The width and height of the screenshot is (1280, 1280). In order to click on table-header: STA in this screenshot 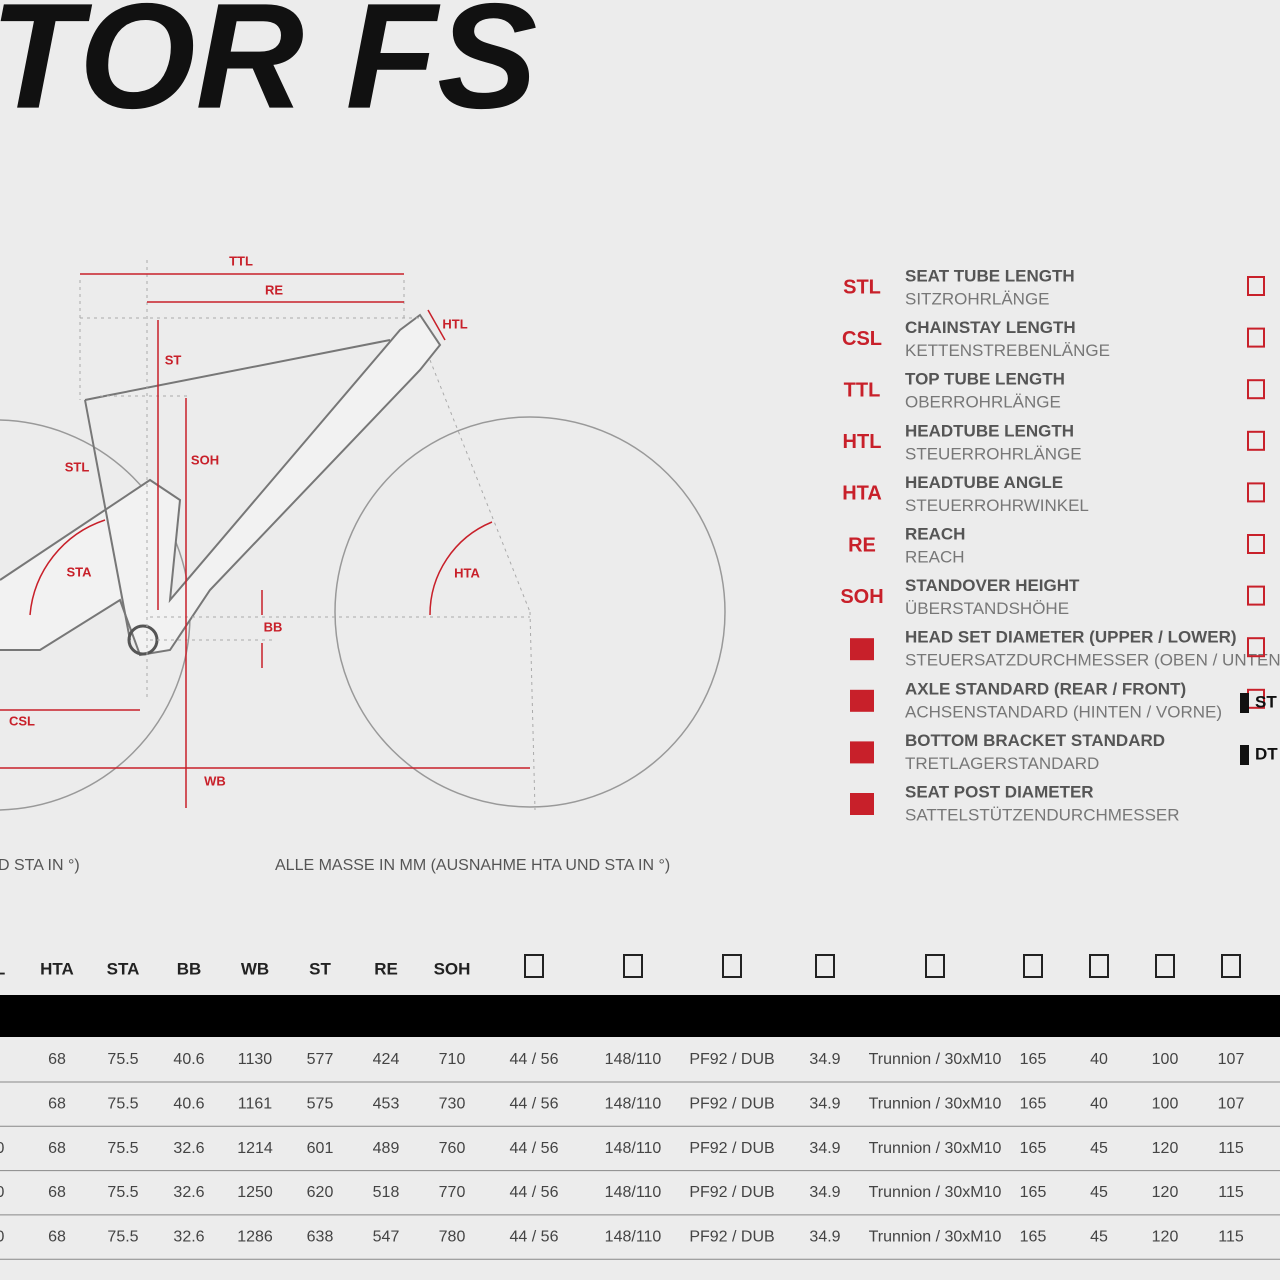, I will do `click(123, 968)`.